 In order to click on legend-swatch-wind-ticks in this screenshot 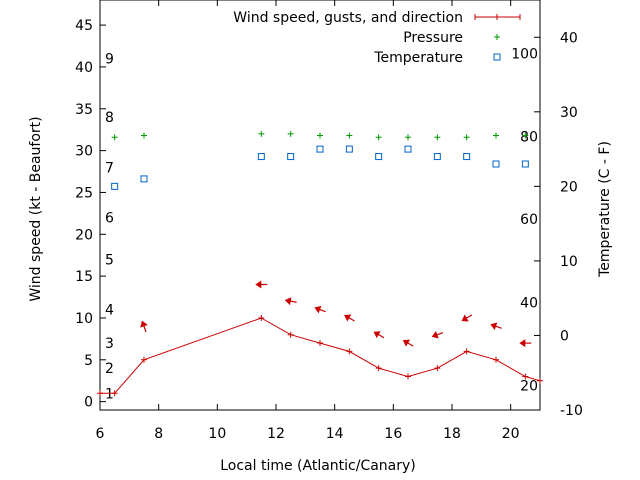, I will do `click(497, 17)`.